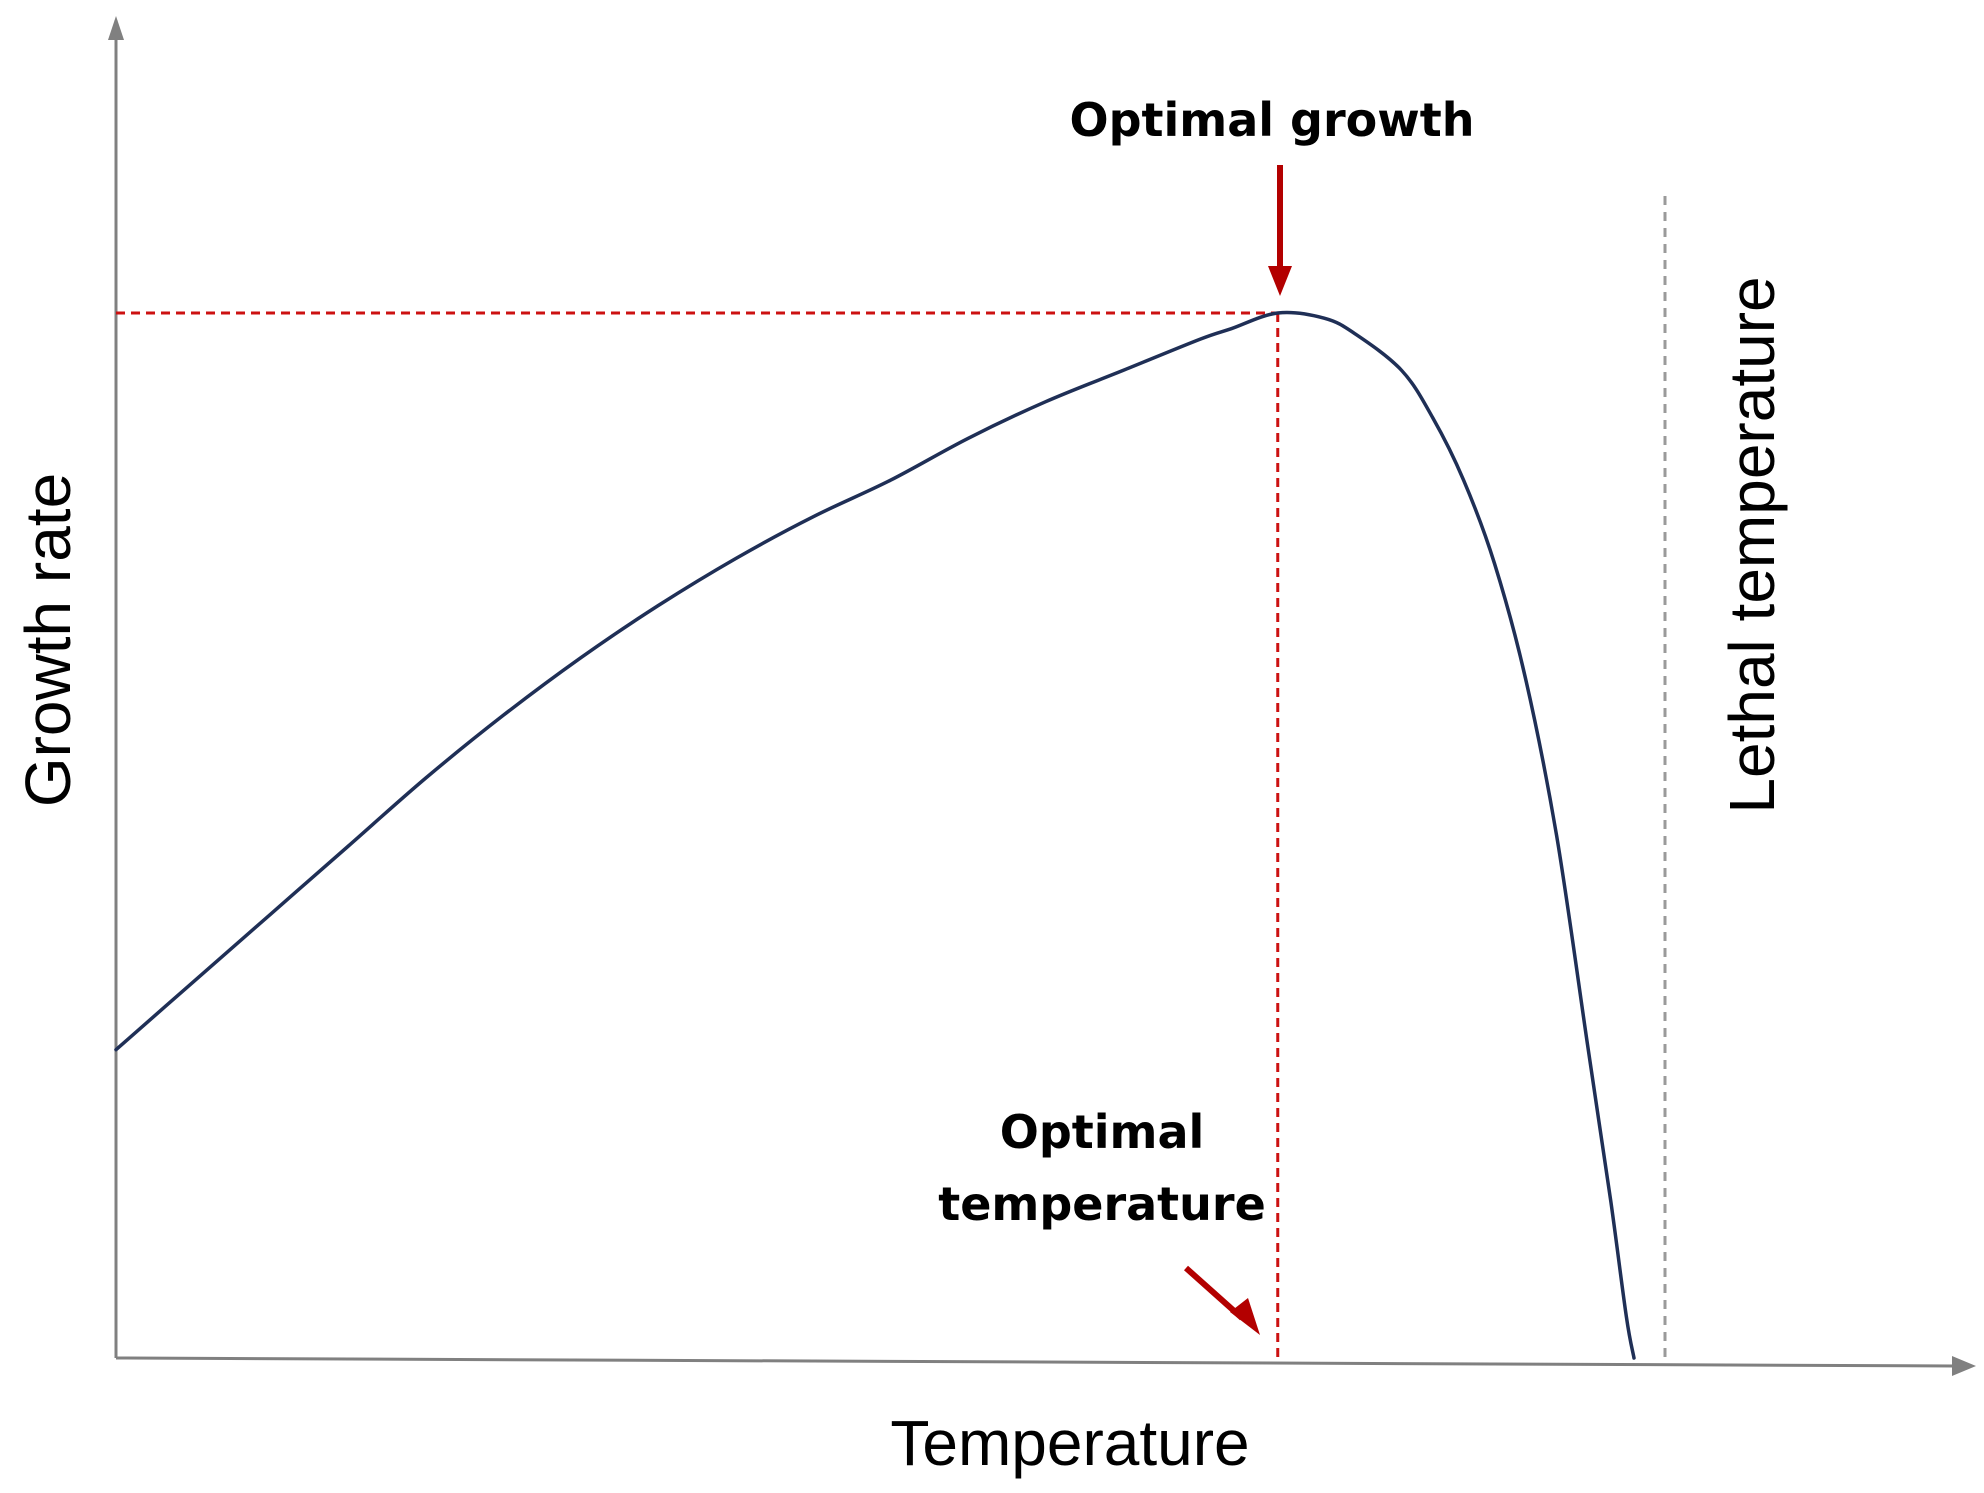 The width and height of the screenshot is (1984, 1493). Describe the element at coordinates (1069, 1443) in the screenshot. I see `x-axis-label: Temperature` at that location.